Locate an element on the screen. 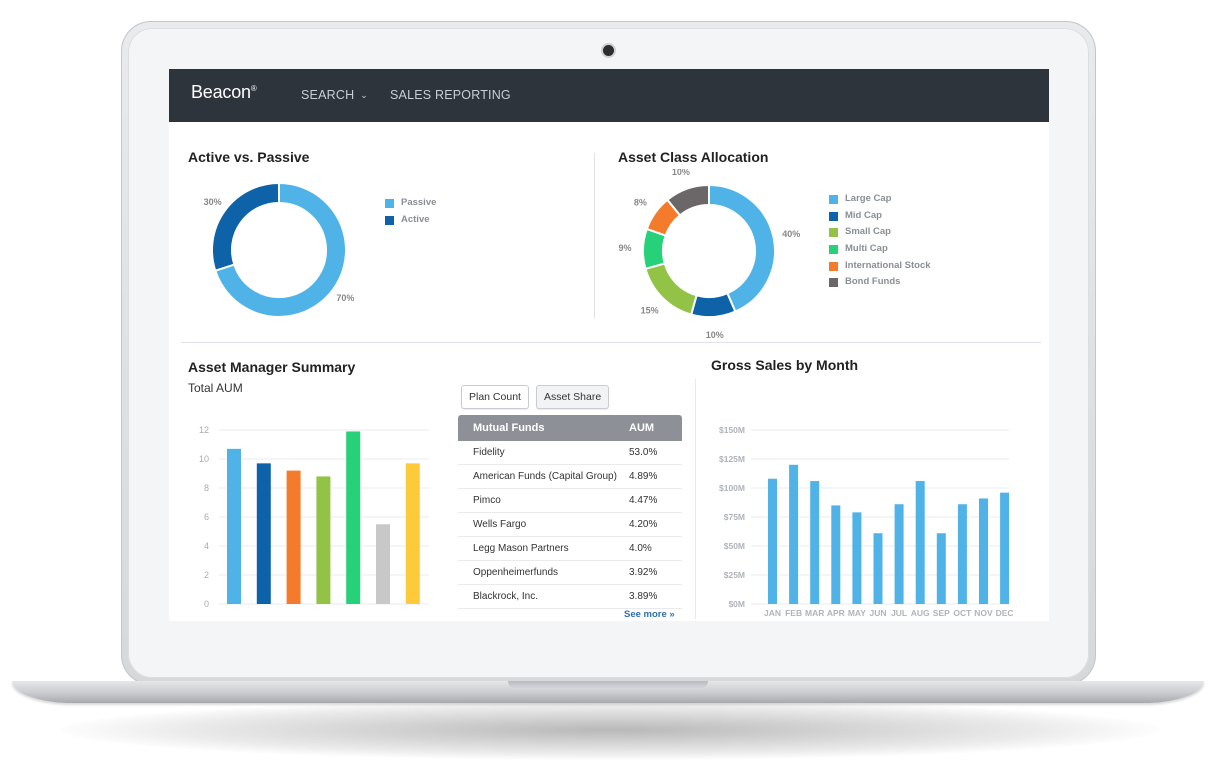 The height and width of the screenshot is (784, 1216). asset-class-legend-mid-cap: Mid Cap is located at coordinates (880, 216).